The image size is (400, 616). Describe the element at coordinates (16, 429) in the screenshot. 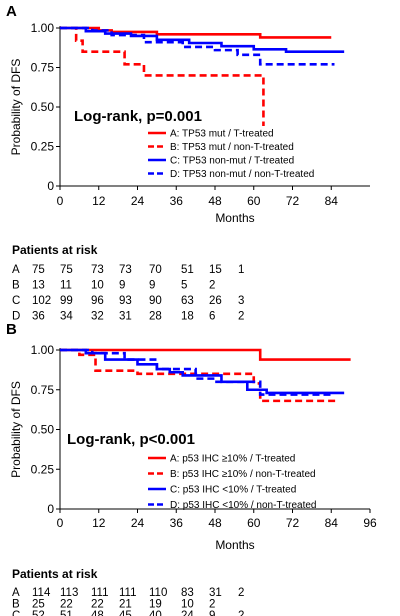

I see `panel-b-y-axis-label: Probability of DFS` at that location.